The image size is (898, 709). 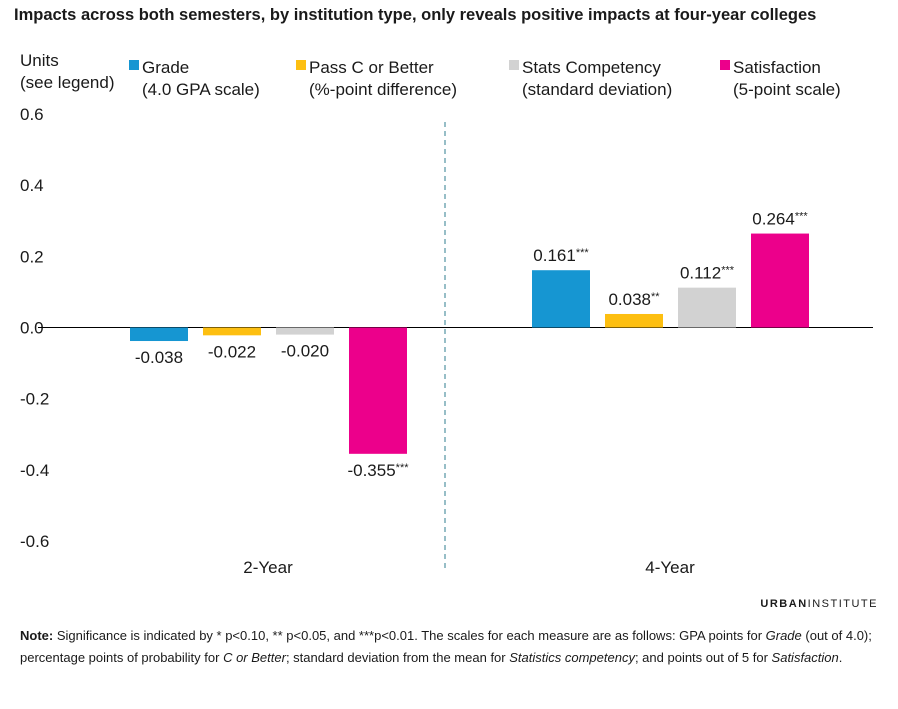 What do you see at coordinates (32, 256) in the screenshot?
I see `y-tick-label: 0.2` at bounding box center [32, 256].